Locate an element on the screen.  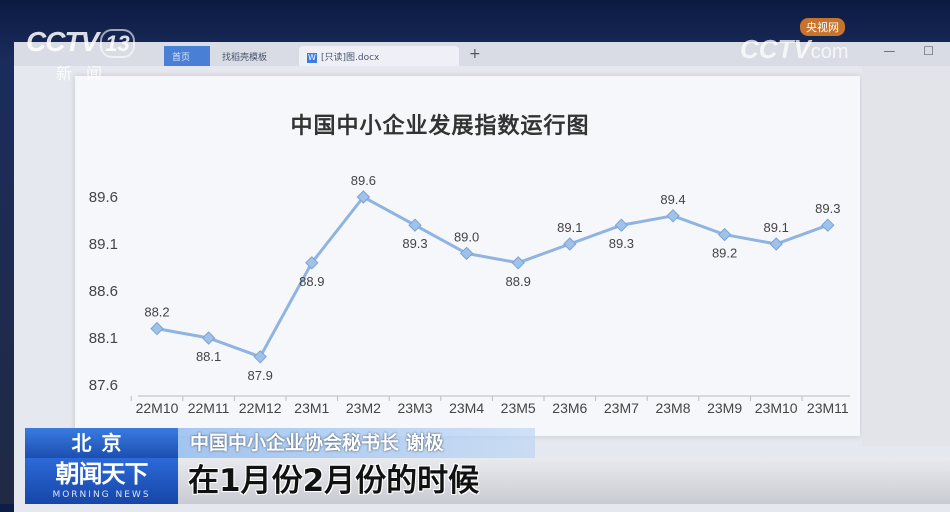
data-label: 89.0 is located at coordinates (466, 236).